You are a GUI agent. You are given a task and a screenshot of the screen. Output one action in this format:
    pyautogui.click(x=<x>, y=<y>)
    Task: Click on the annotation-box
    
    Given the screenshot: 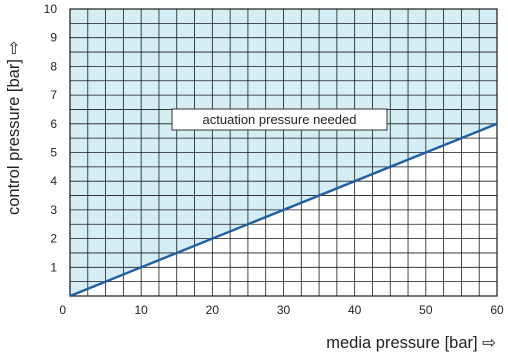 What is the action you would take?
    pyautogui.click(x=279, y=119)
    